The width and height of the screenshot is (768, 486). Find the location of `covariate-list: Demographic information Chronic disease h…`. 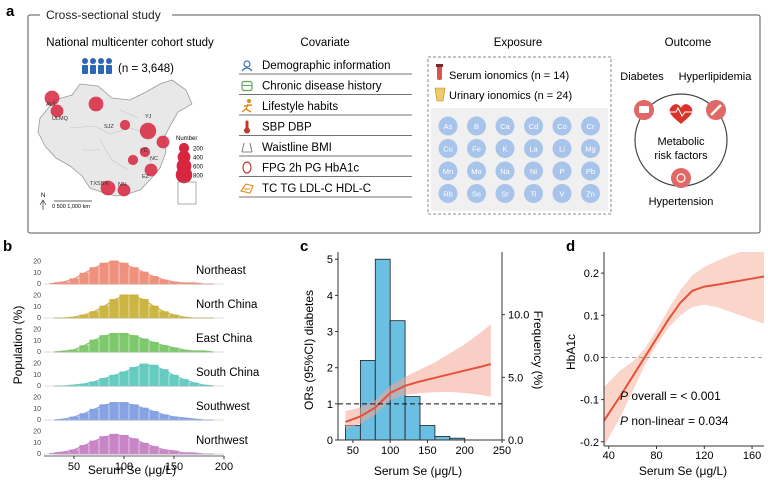

covariate-list: Demographic information Chronic disease h… is located at coordinates (325, 129).